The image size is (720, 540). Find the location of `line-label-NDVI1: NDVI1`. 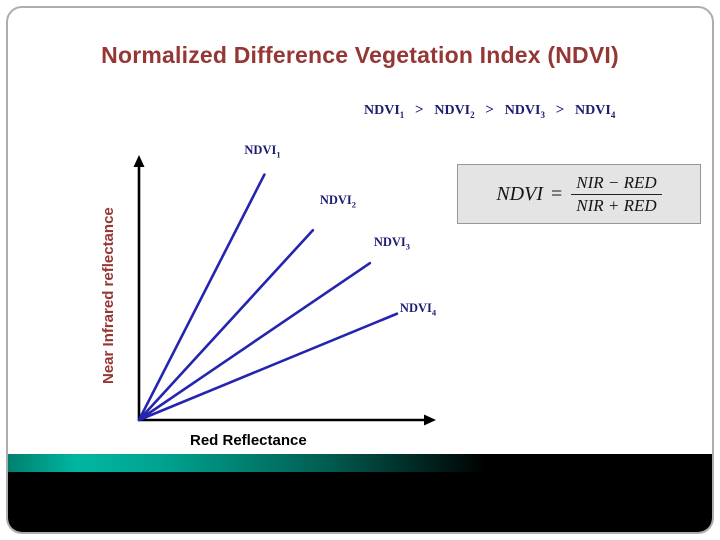

line-label-NDVI1: NDVI1 is located at coordinates (262, 151).